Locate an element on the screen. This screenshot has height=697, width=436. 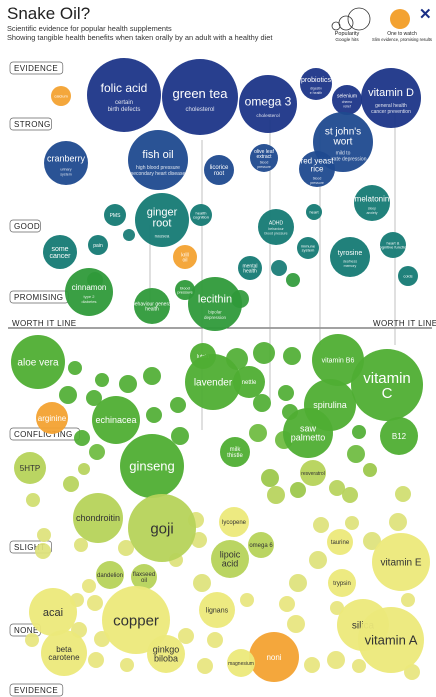
bubble-goji: goji is located at coordinates (162, 528).